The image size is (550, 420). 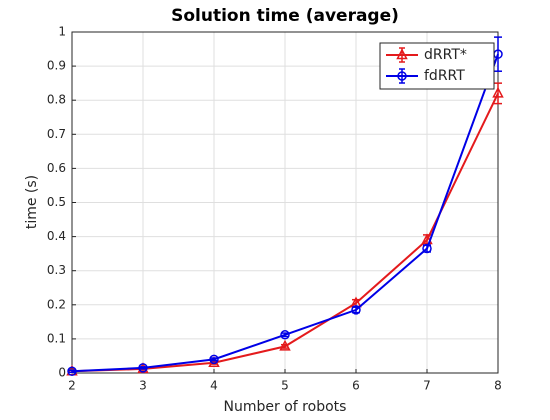 What do you see at coordinates (56, 100) in the screenshot?
I see `y-tick-label: 0.8` at bounding box center [56, 100].